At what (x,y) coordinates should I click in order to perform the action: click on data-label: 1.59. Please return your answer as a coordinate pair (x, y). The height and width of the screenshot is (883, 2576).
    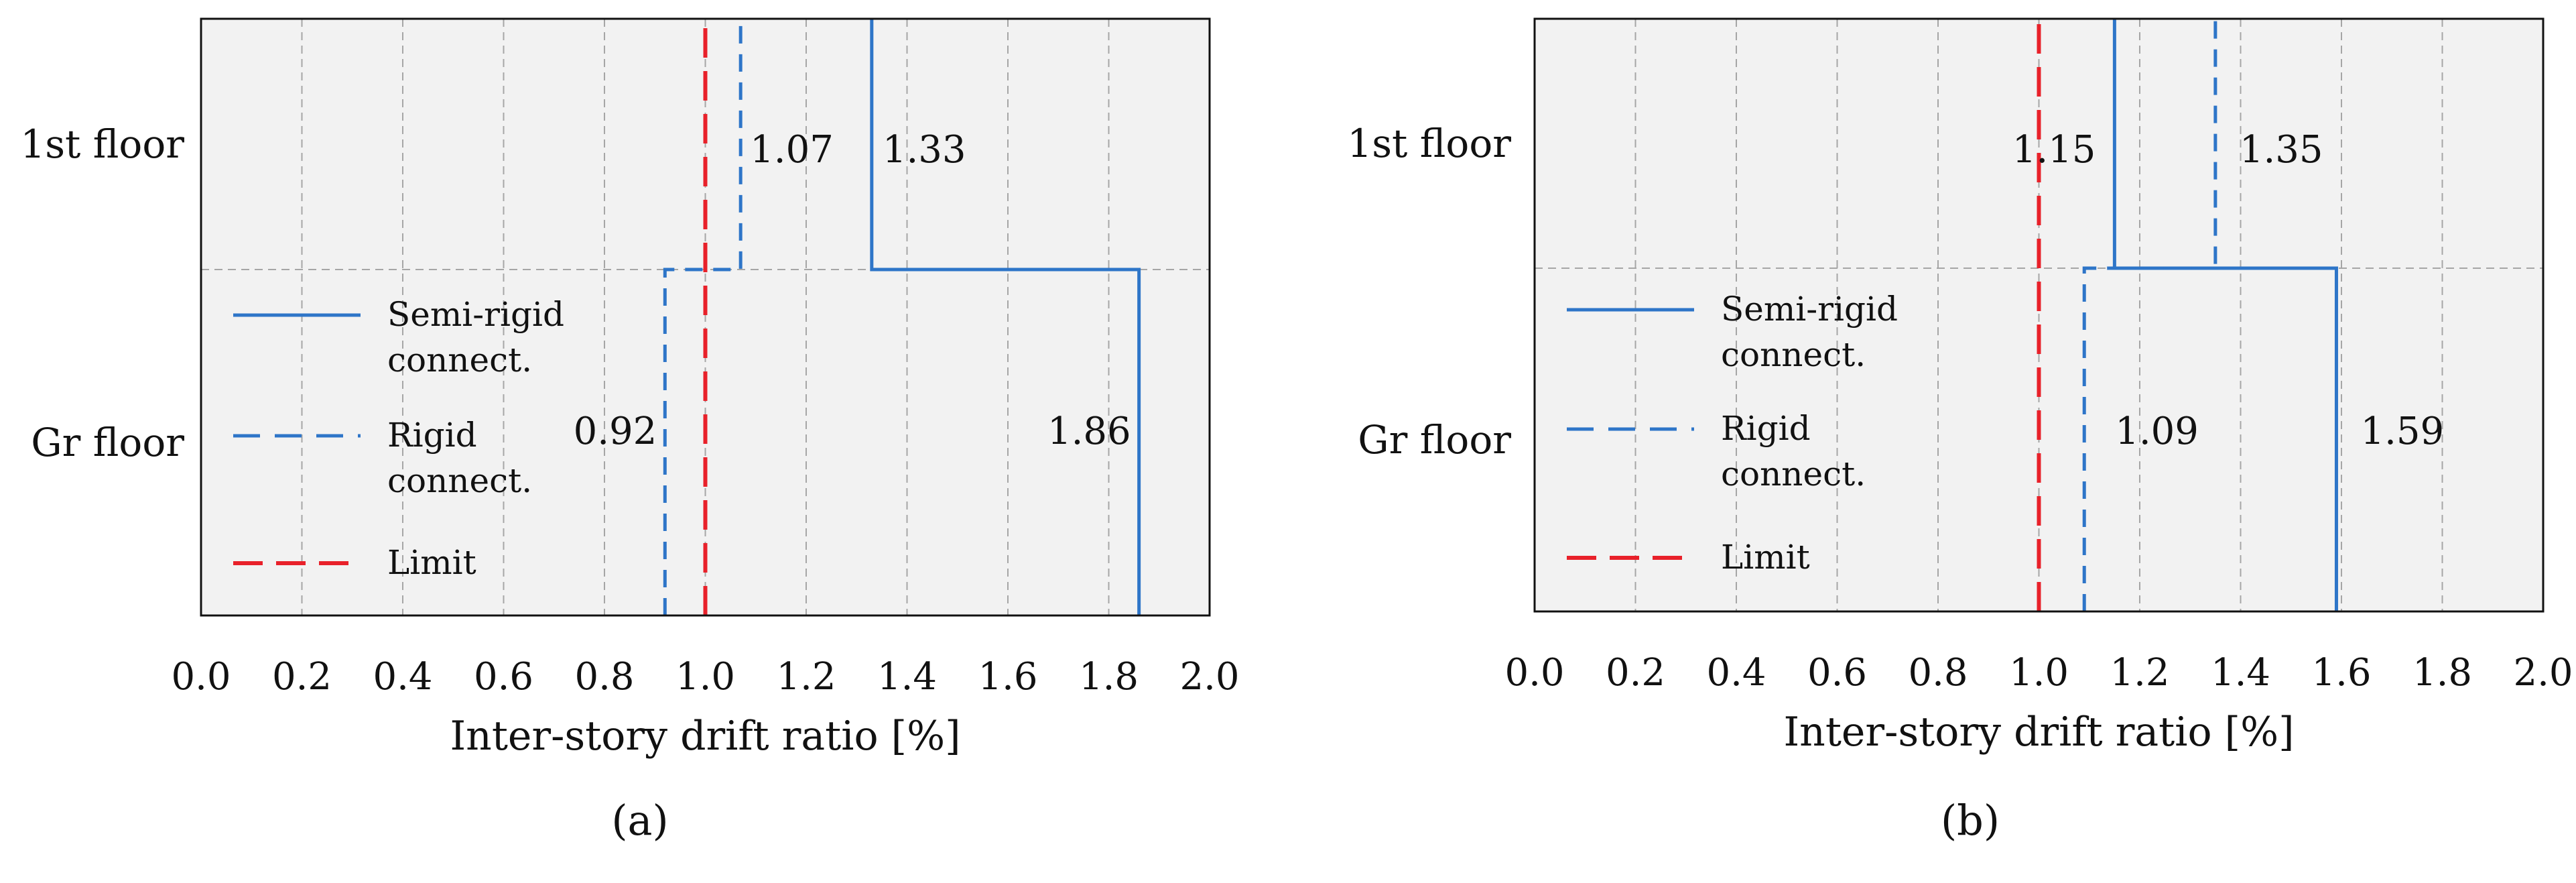
    Looking at the image, I should click on (2402, 431).